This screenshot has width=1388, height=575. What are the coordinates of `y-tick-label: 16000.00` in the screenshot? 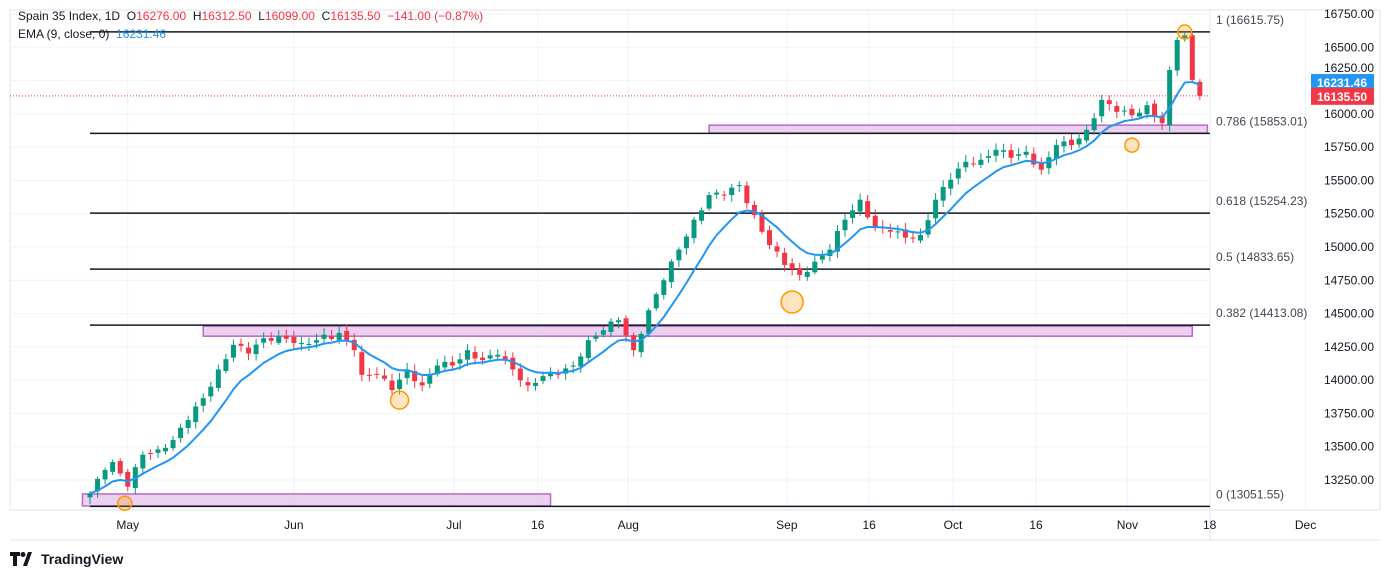 It's located at (1349, 114).